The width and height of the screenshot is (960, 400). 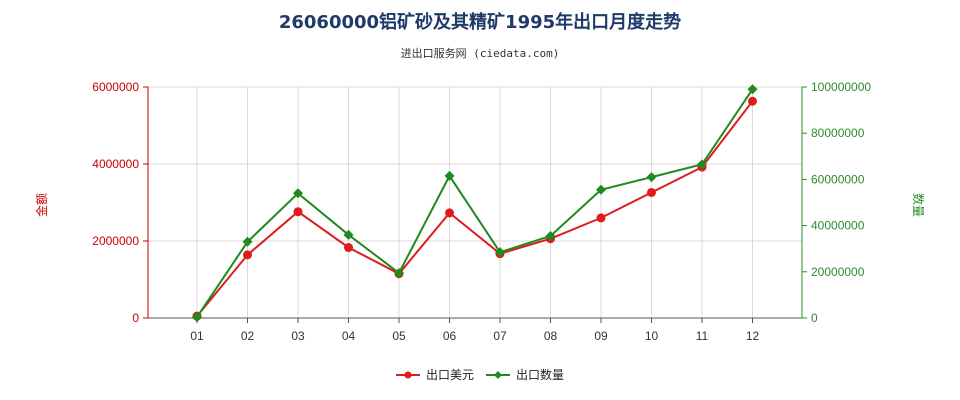 I want to click on legend-item-usd: 出口美元, so click(x=435, y=375).